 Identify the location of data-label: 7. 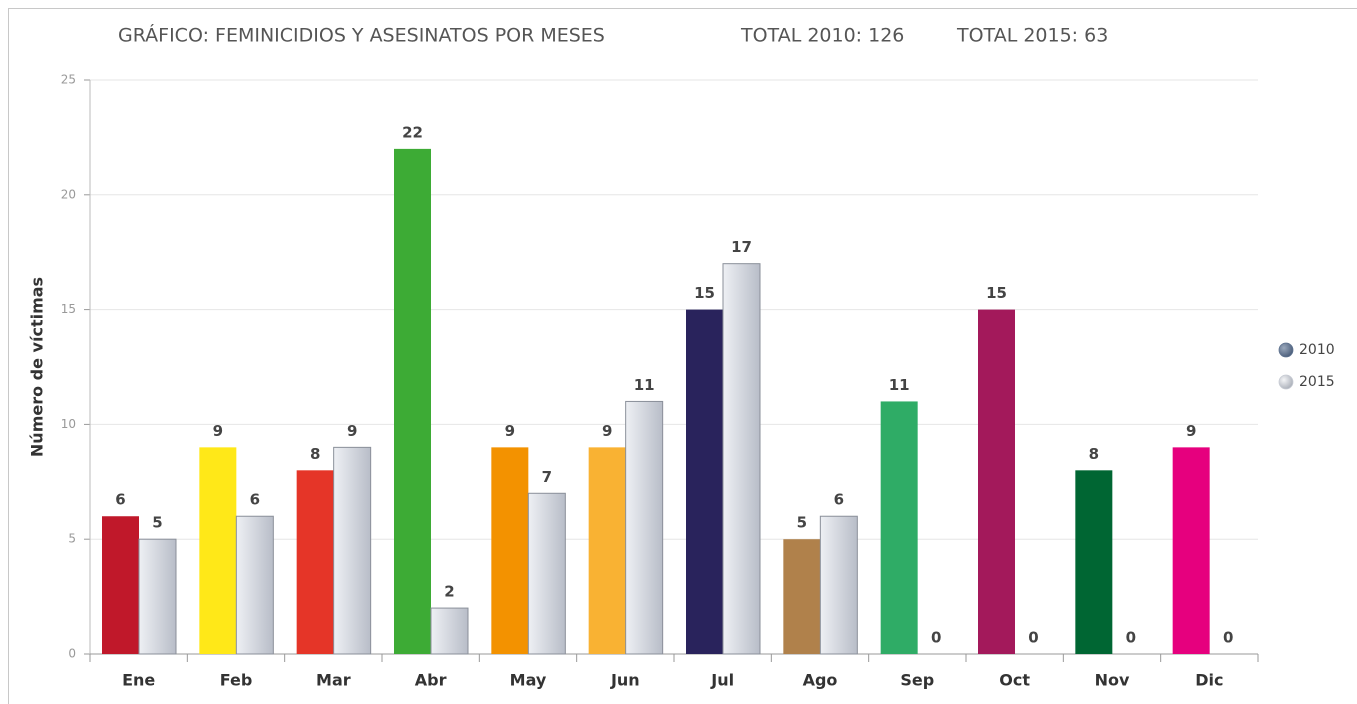
(547, 477).